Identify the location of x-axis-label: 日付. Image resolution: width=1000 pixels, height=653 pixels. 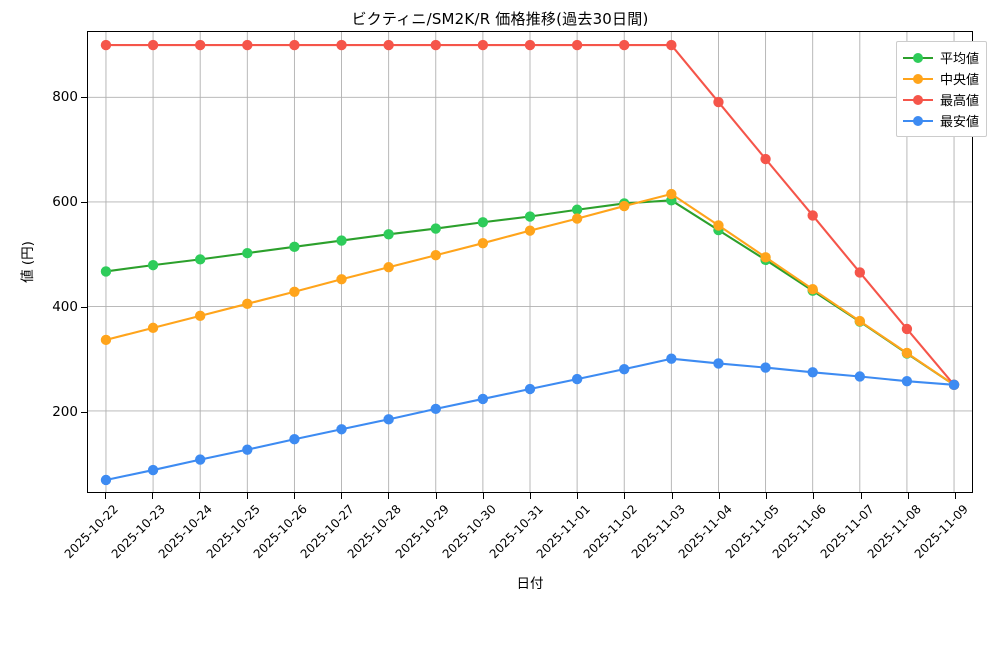
(530, 584).